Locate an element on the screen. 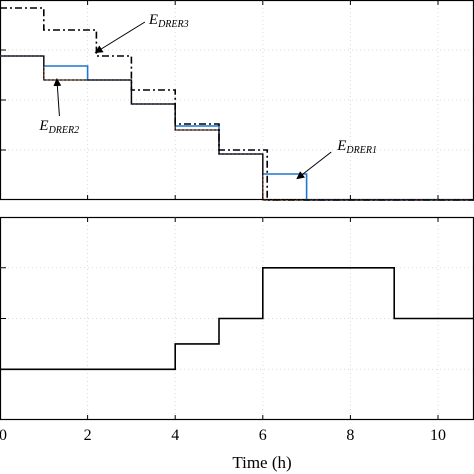 The width and height of the screenshot is (474, 474). annotation-label-drer3: EDRER3 is located at coordinates (168, 21).